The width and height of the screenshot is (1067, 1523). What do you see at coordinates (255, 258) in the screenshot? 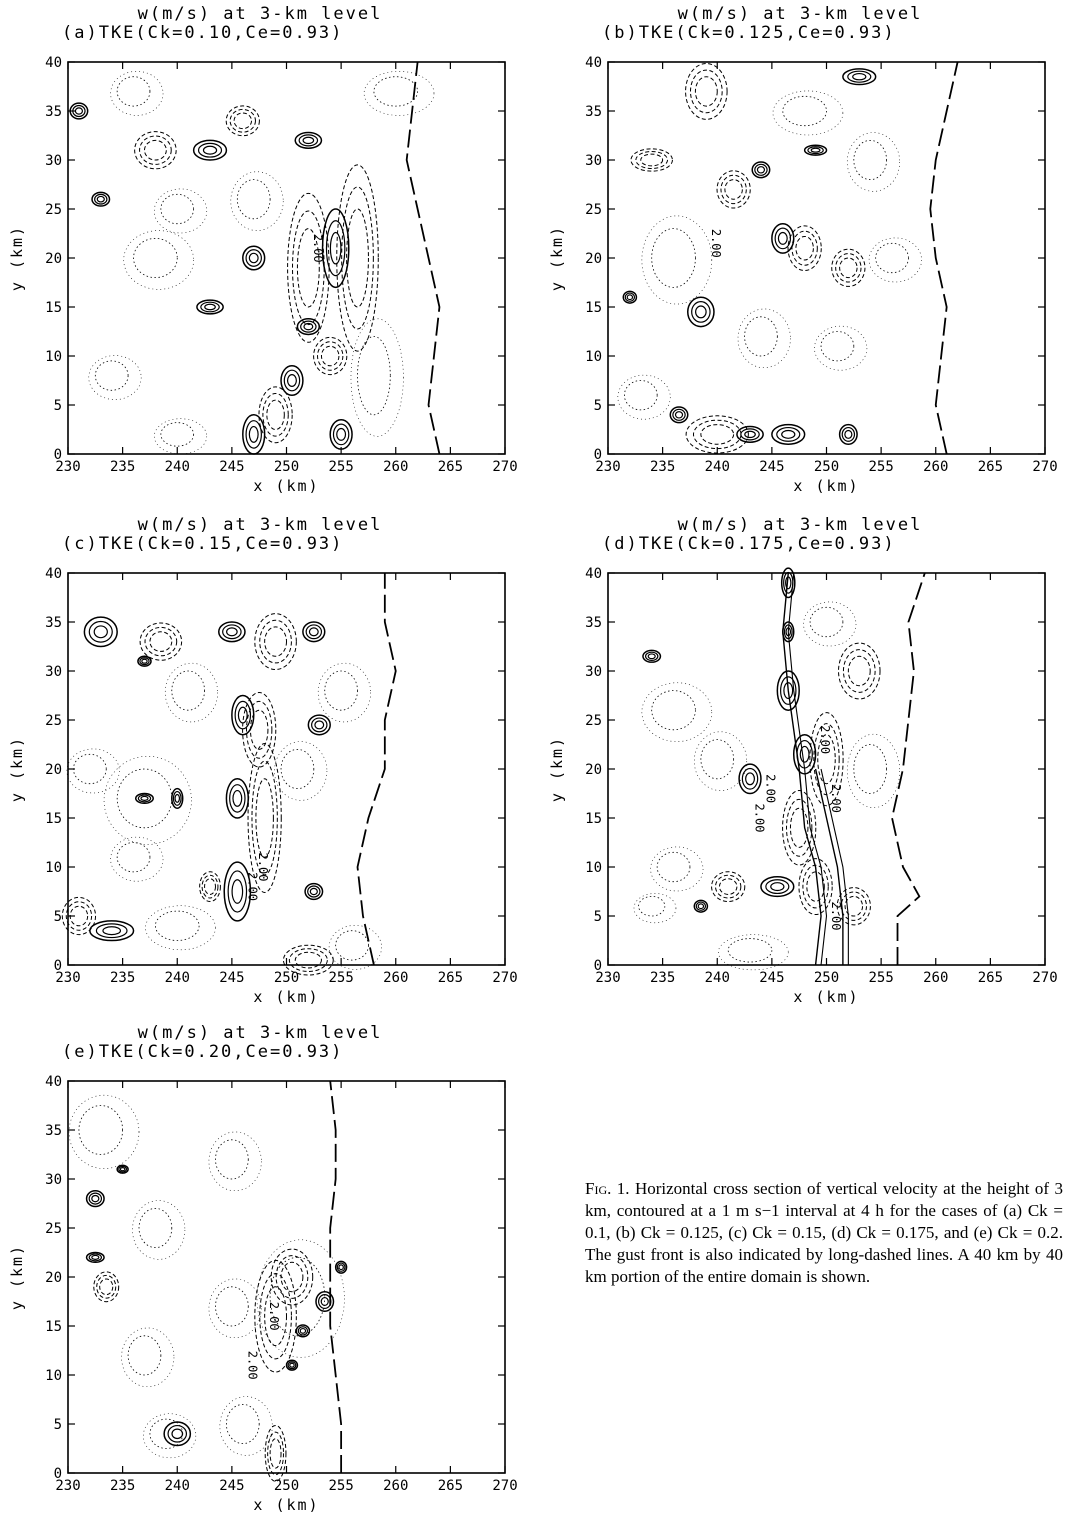
I see `plot-body: 2.00` at bounding box center [255, 258].